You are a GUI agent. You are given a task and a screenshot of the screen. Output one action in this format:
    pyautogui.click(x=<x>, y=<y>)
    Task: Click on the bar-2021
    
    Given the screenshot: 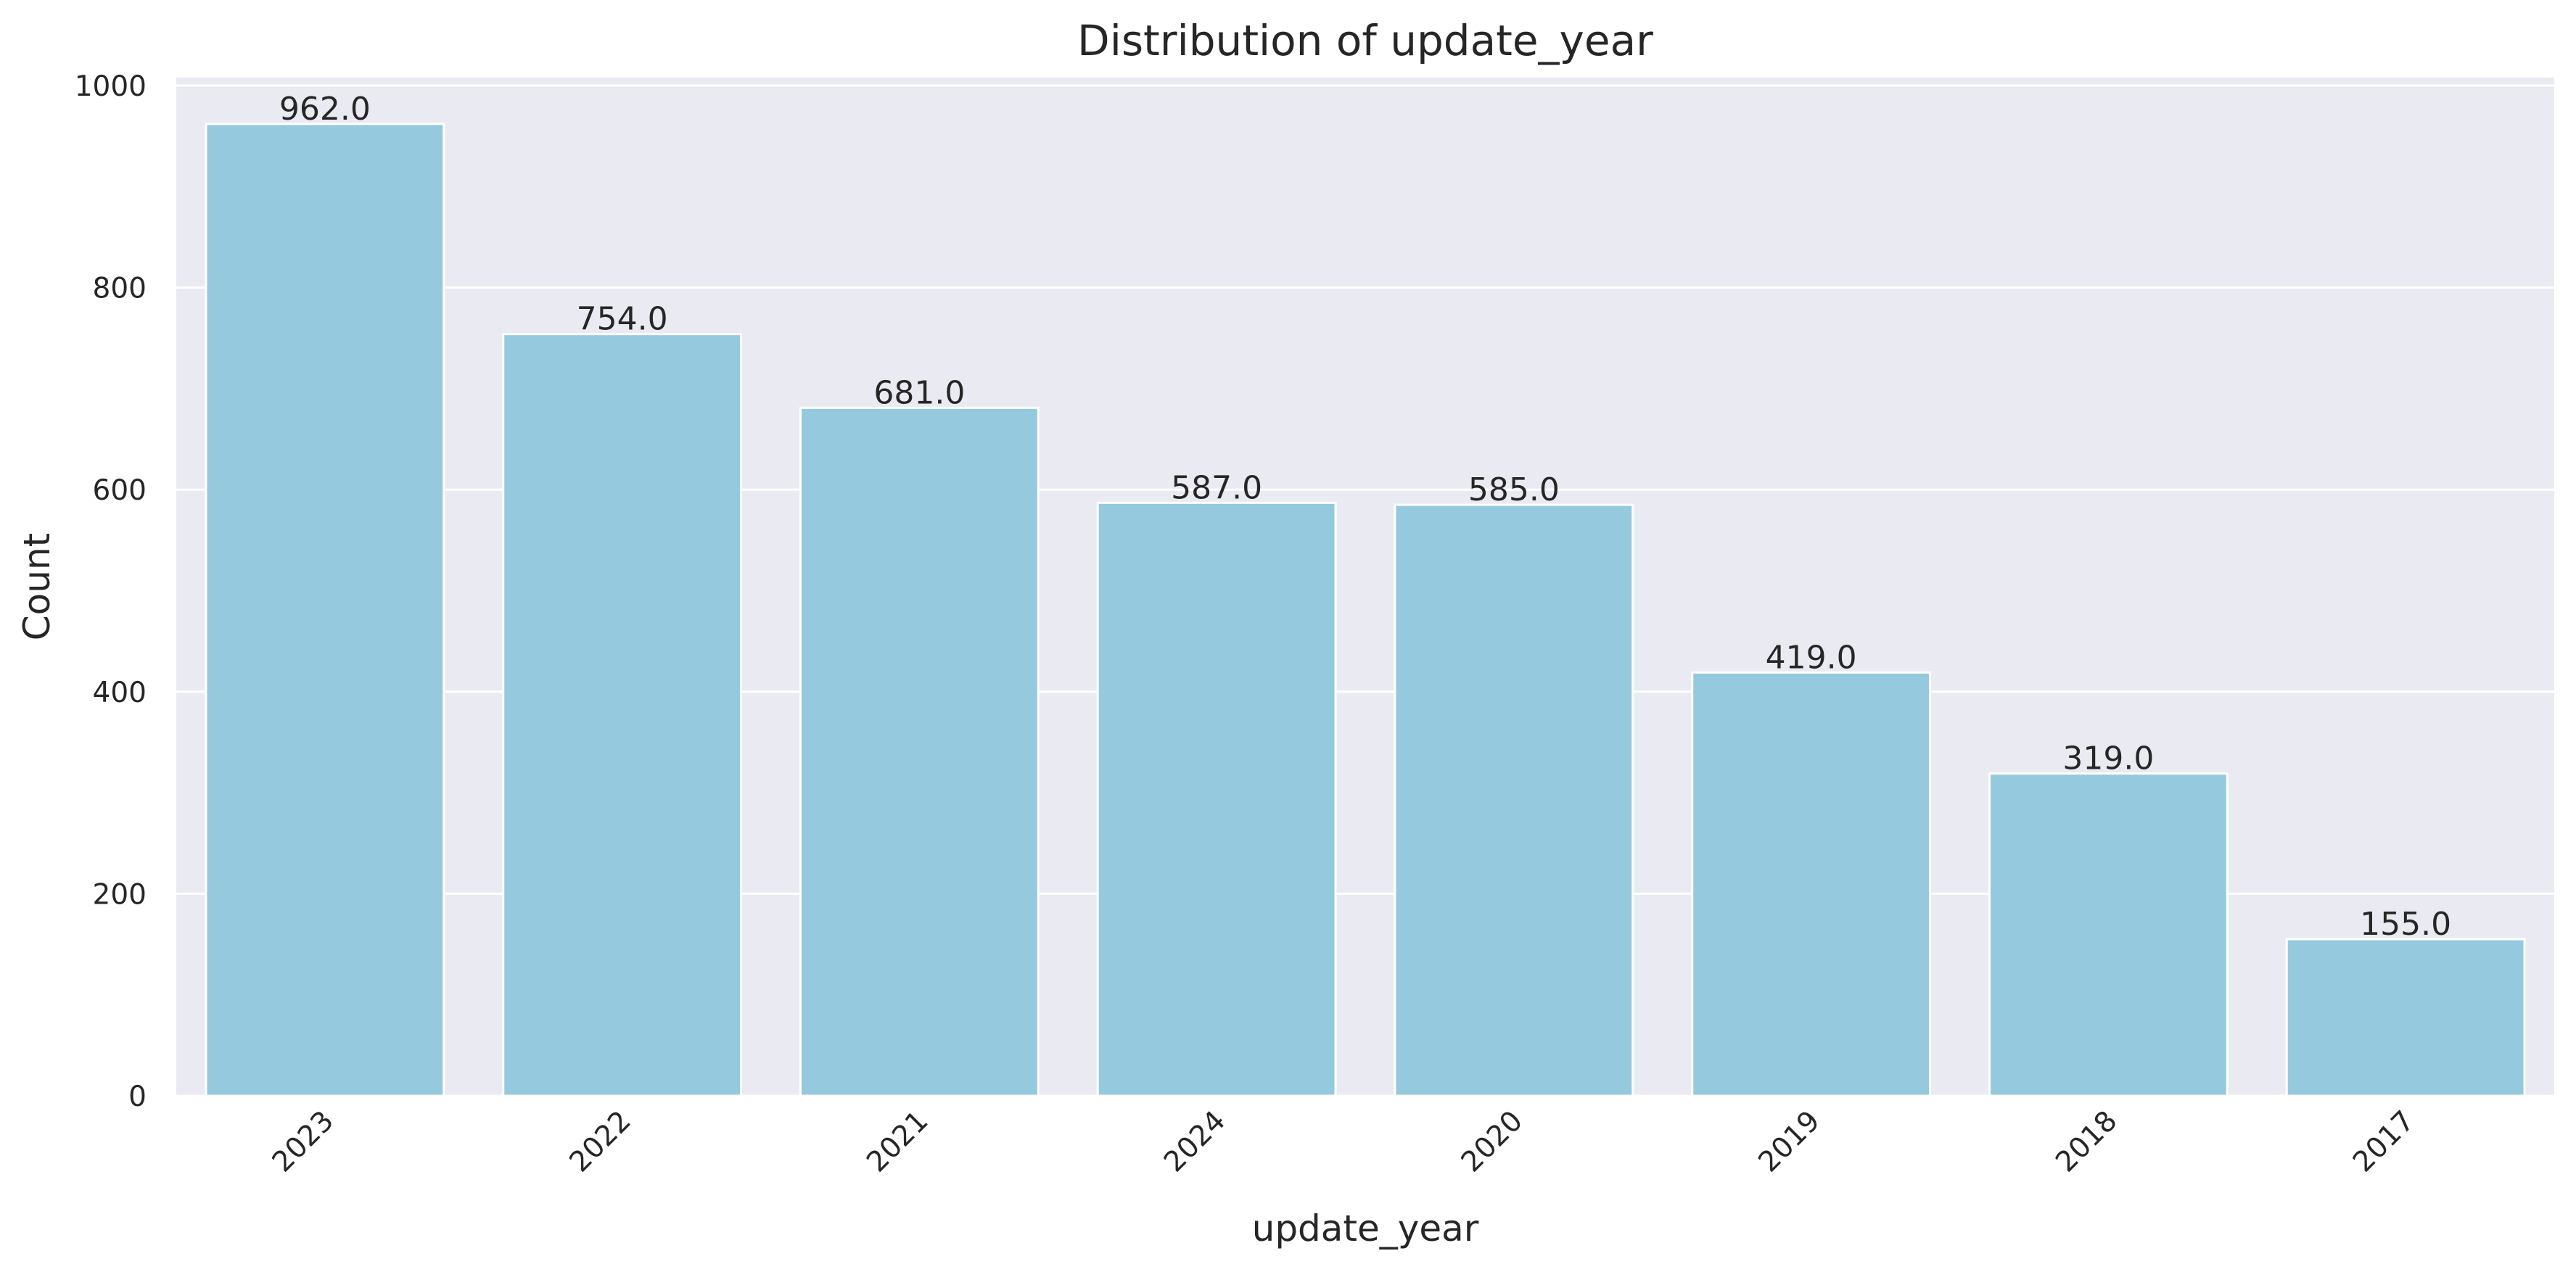 What is the action you would take?
    pyautogui.click(x=919, y=751)
    